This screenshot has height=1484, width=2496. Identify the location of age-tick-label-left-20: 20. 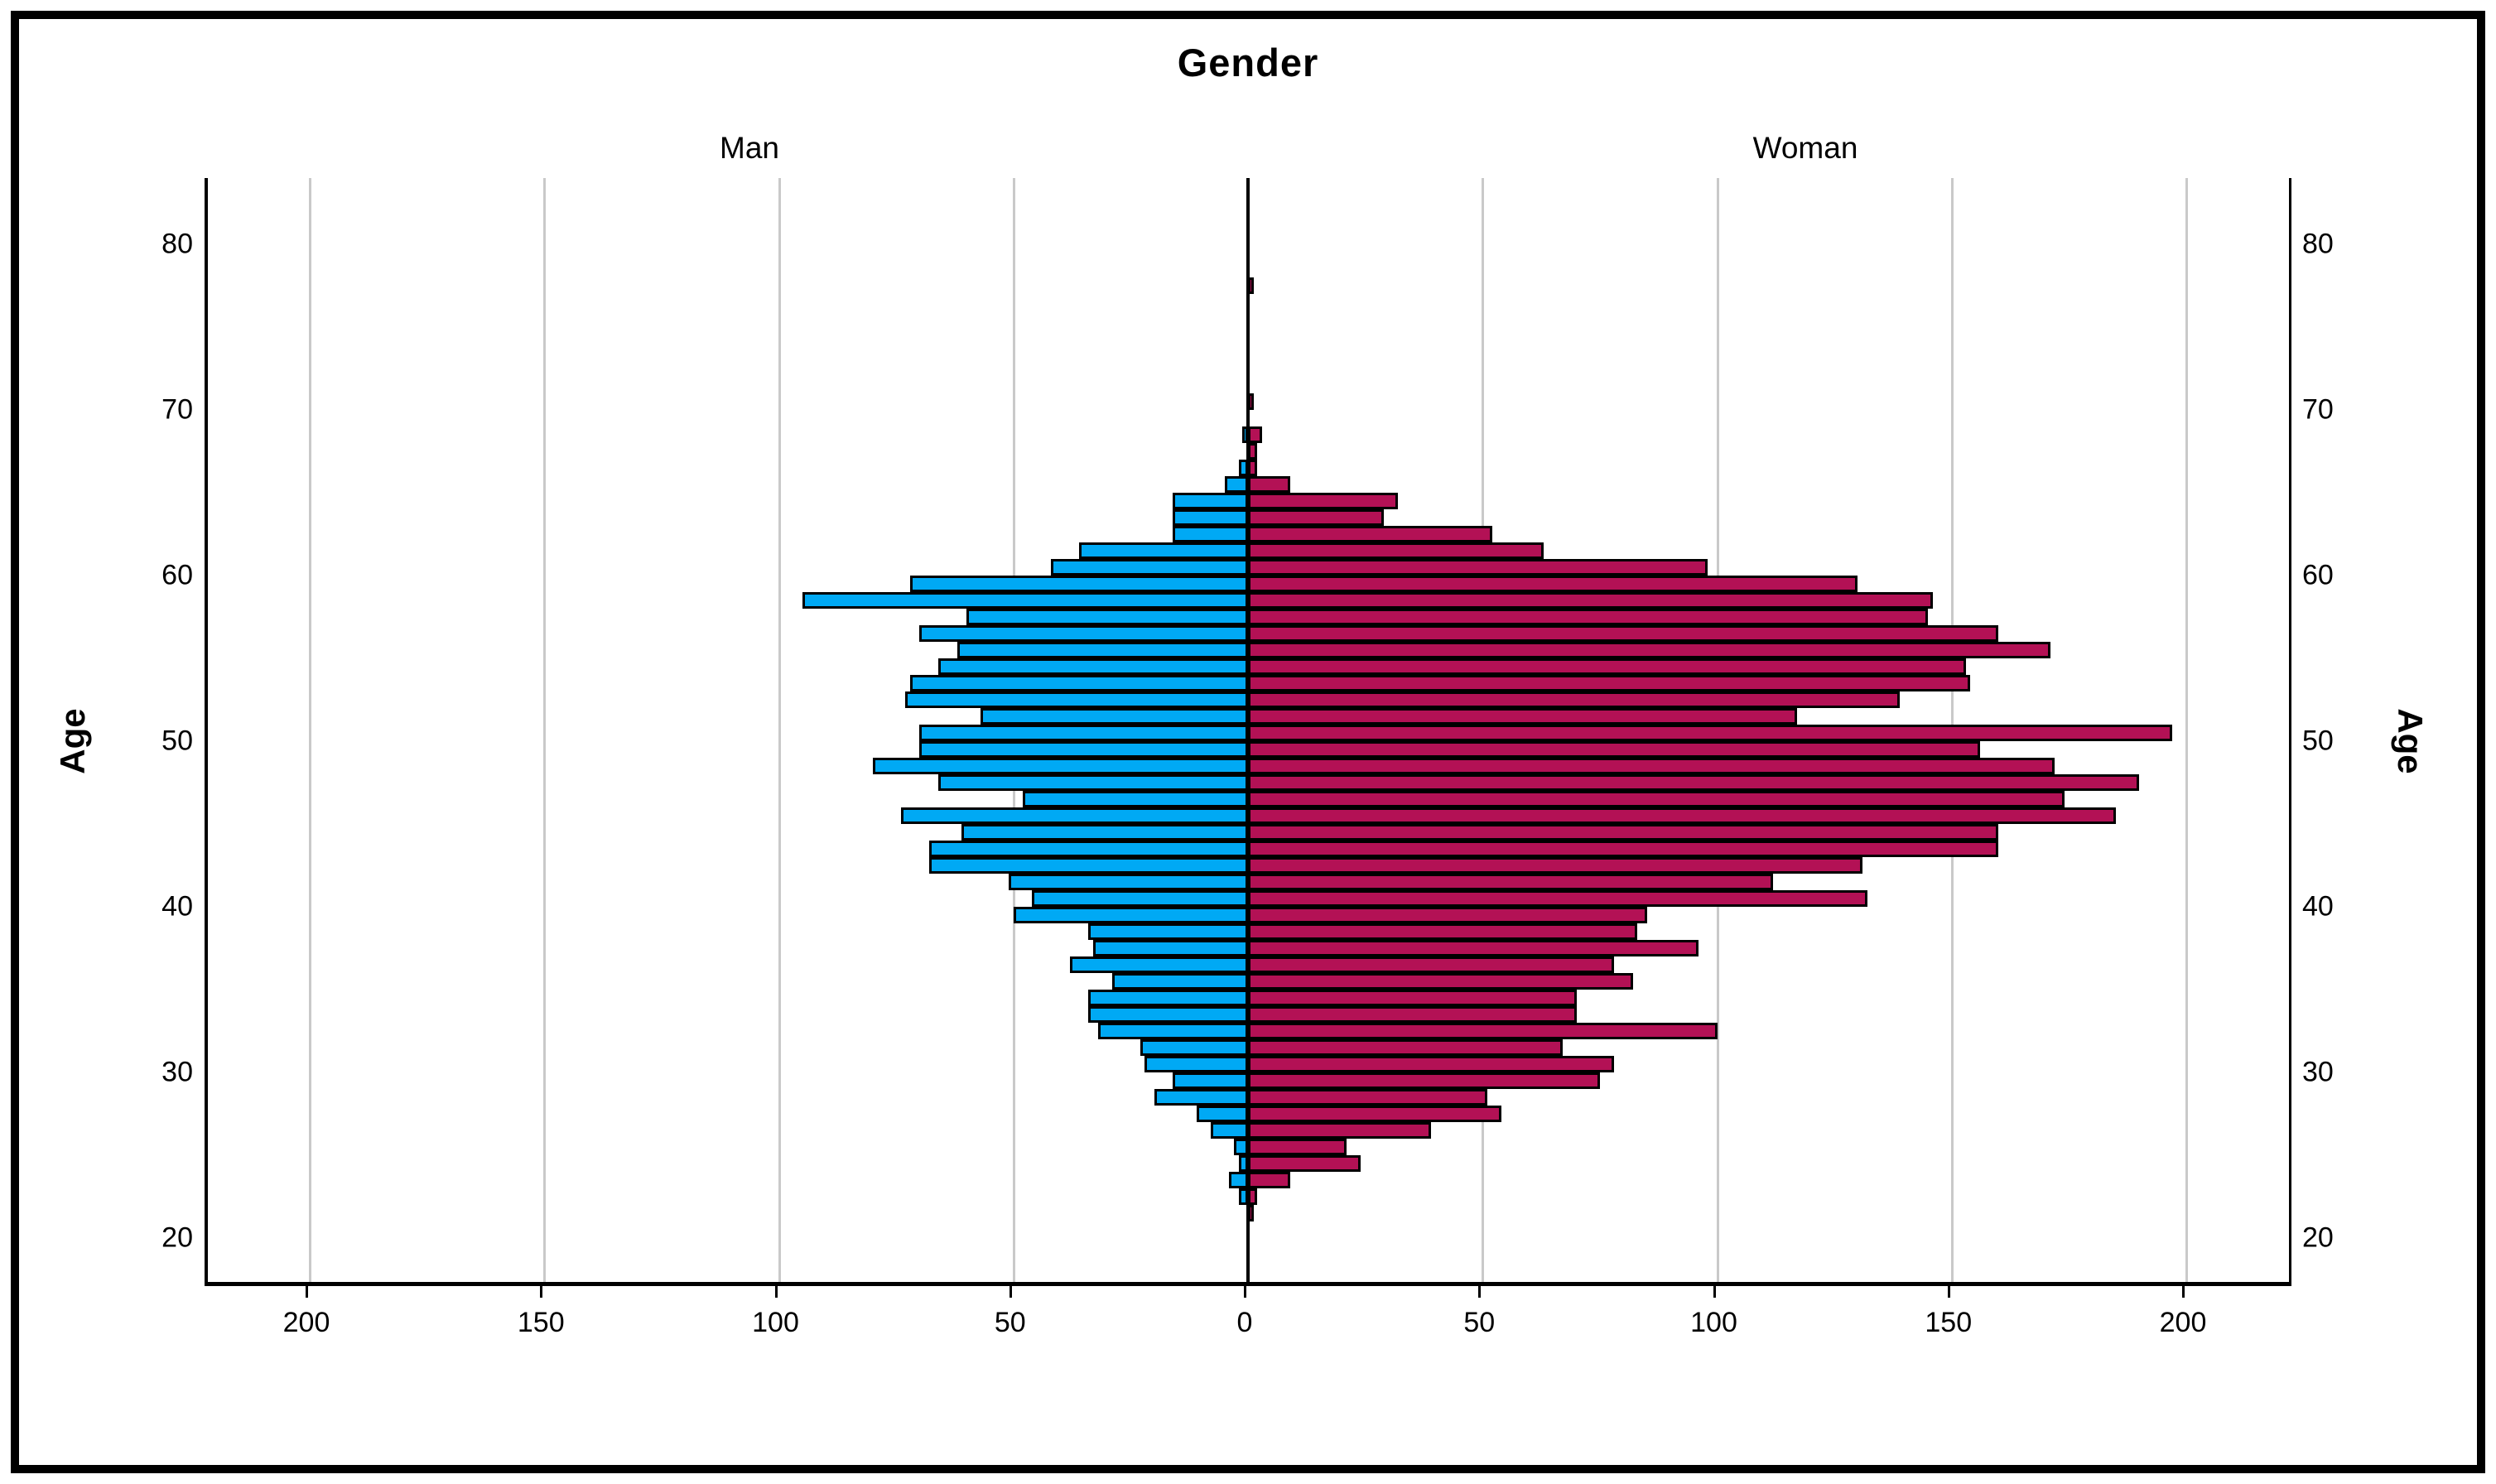
(177, 1237).